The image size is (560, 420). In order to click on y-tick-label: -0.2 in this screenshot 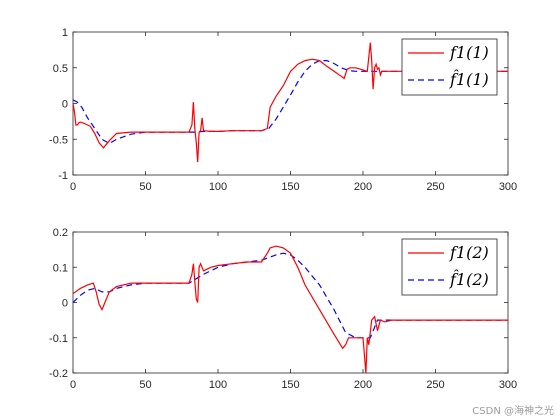, I will do `click(58, 374)`.